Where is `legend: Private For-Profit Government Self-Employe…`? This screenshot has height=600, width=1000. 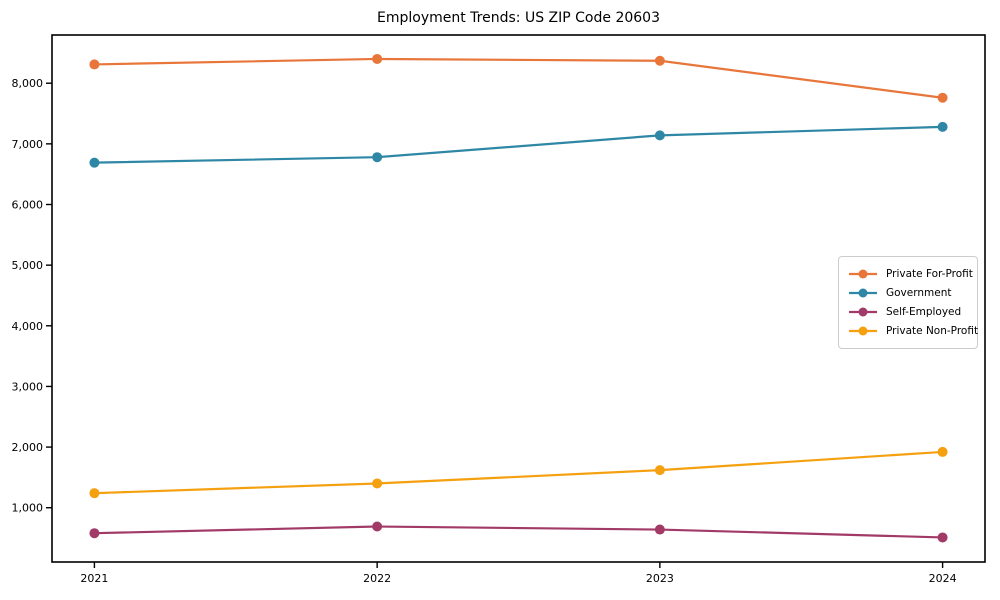 legend: Private For-Profit Government Self-Employe… is located at coordinates (908, 302).